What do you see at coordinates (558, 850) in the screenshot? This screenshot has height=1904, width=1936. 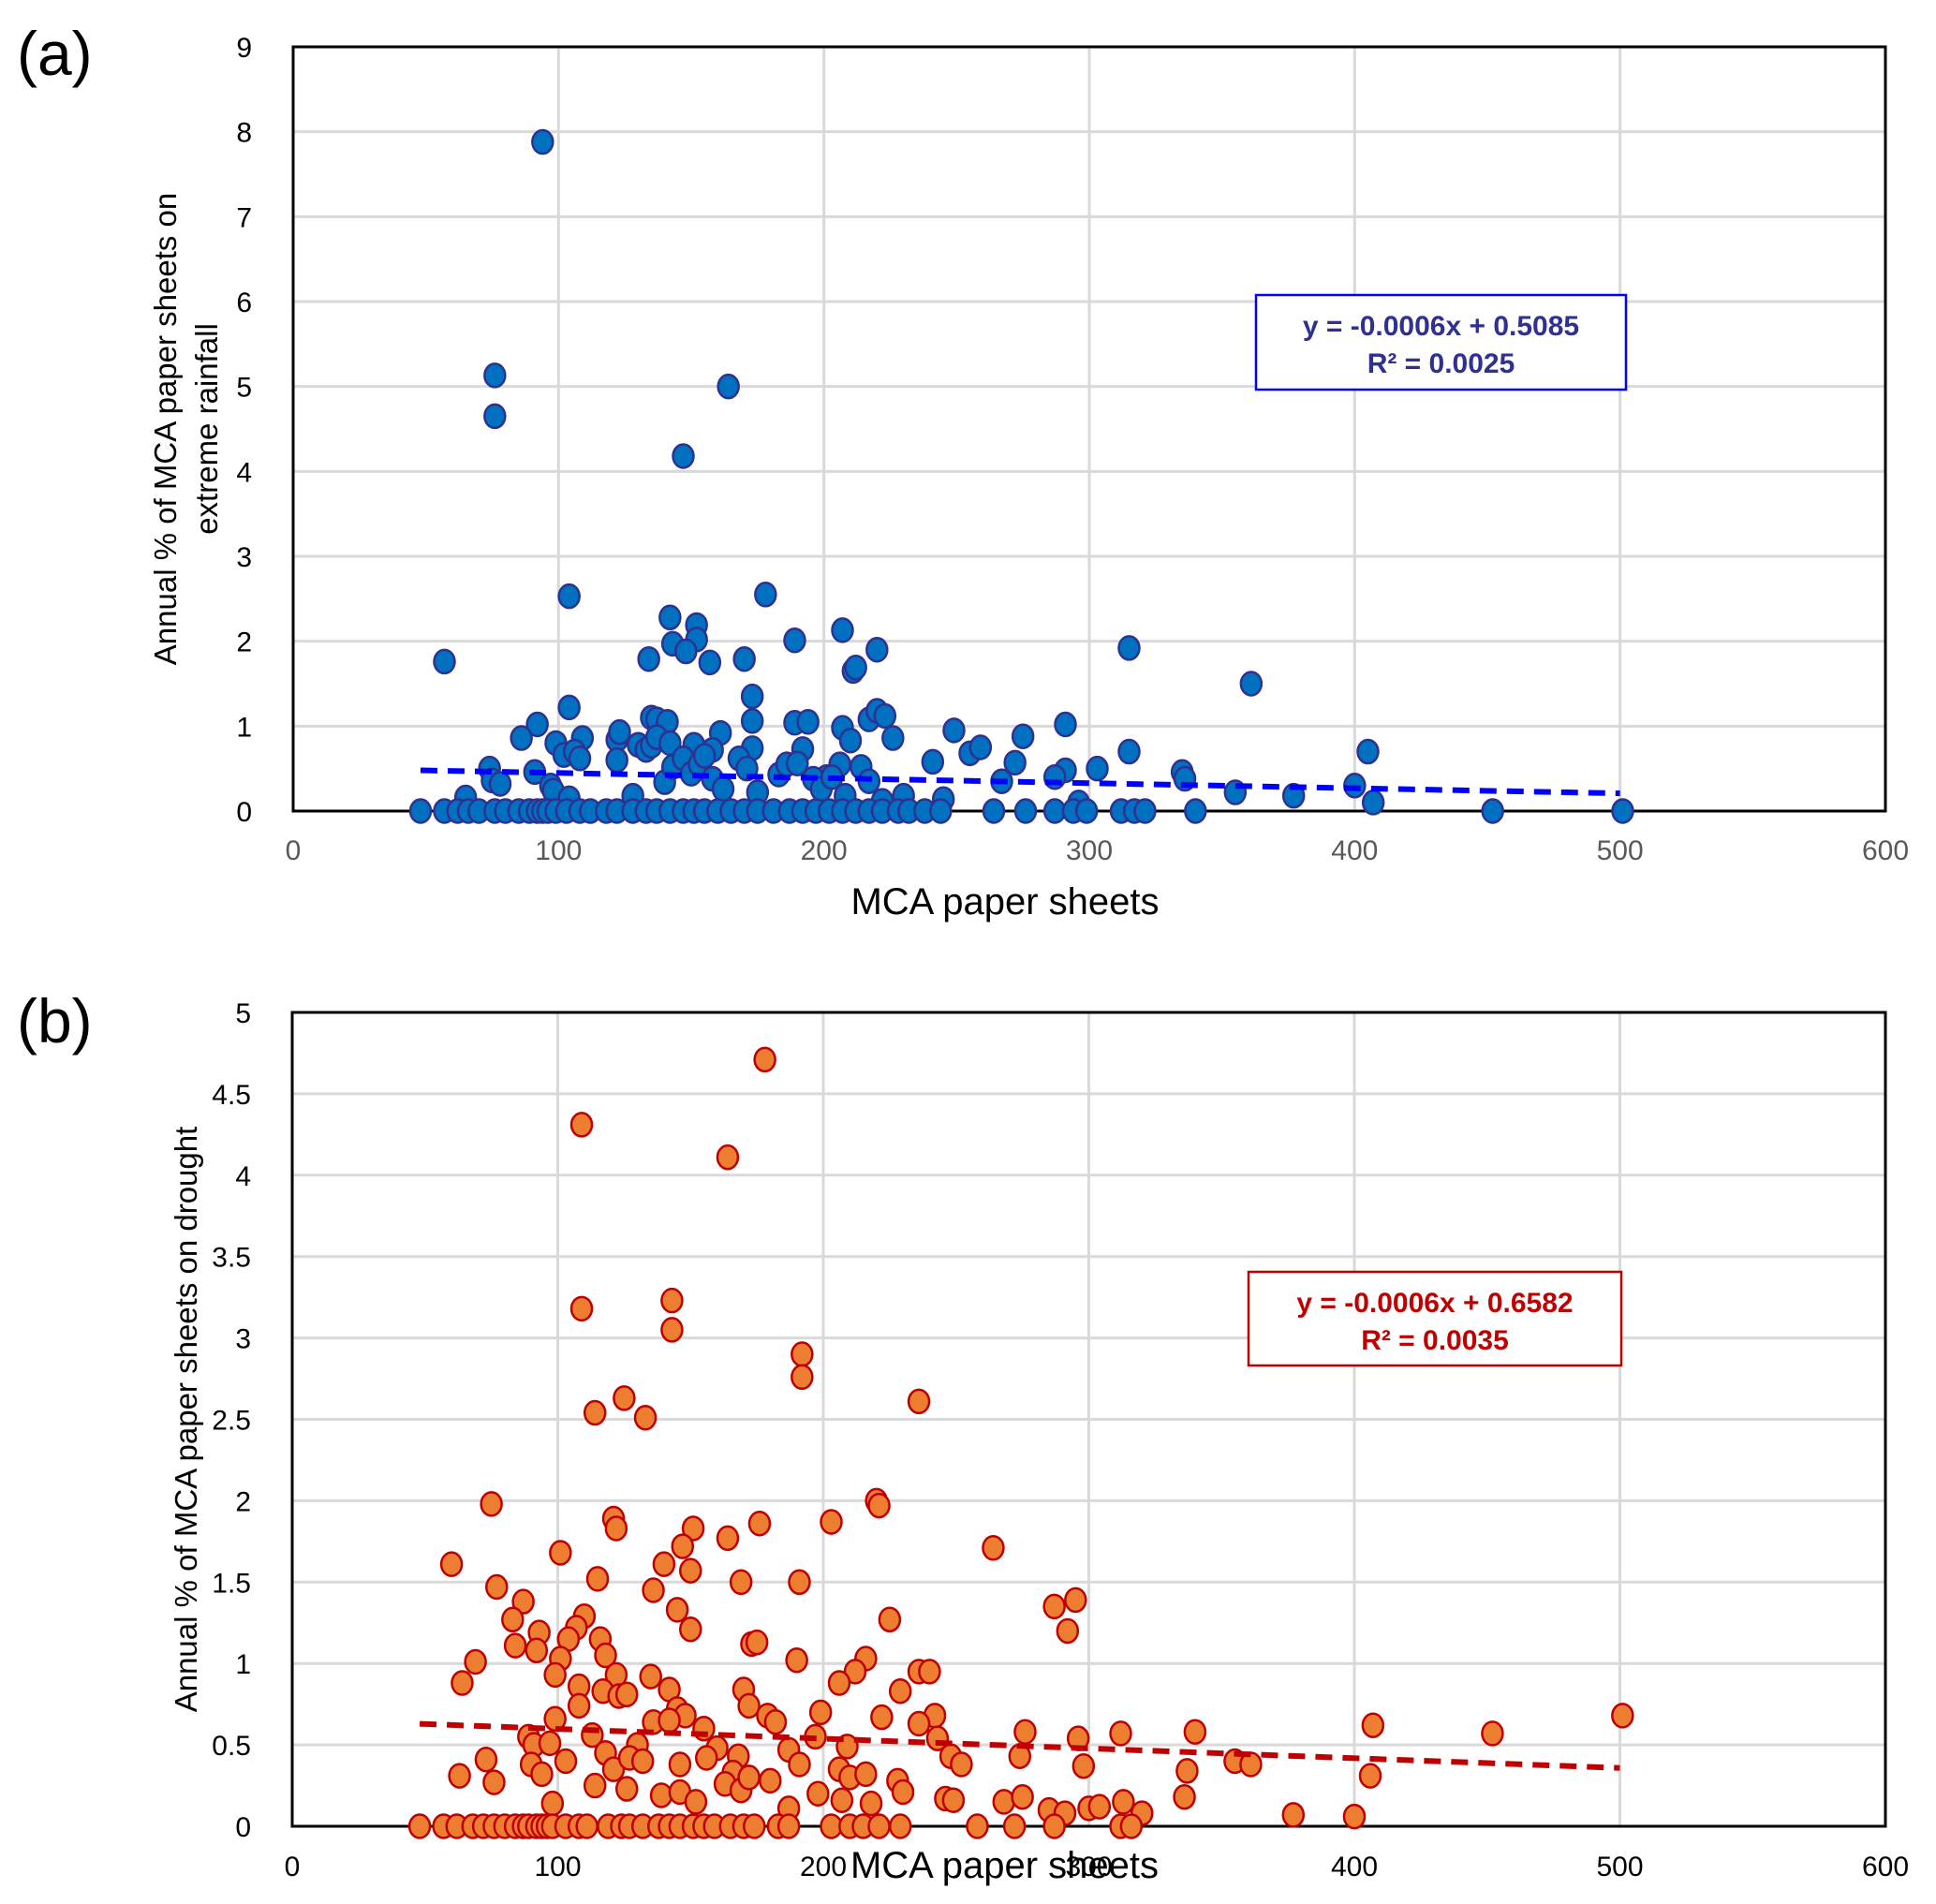 I see `x-tick-label: 100` at bounding box center [558, 850].